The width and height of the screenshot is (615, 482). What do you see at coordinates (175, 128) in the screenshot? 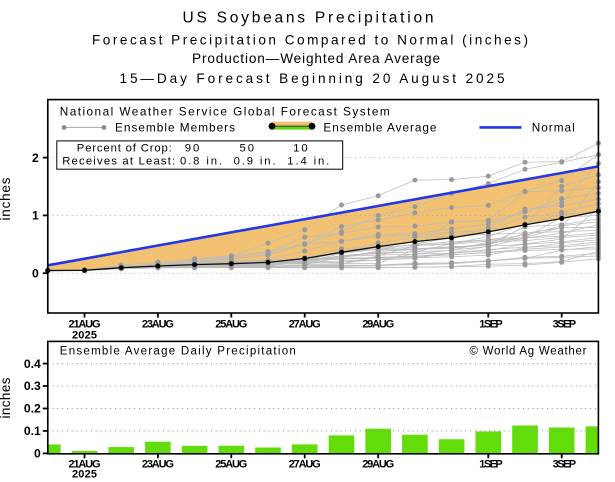
I see `svg-text: Ensemble Members` at bounding box center [175, 128].